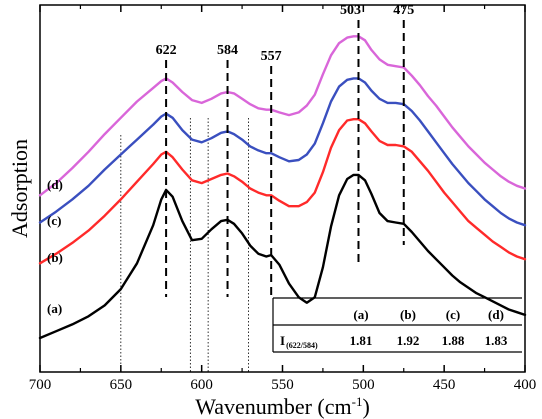 The image size is (542, 419). I want to click on x-tick-label-600: 600, so click(201, 385).